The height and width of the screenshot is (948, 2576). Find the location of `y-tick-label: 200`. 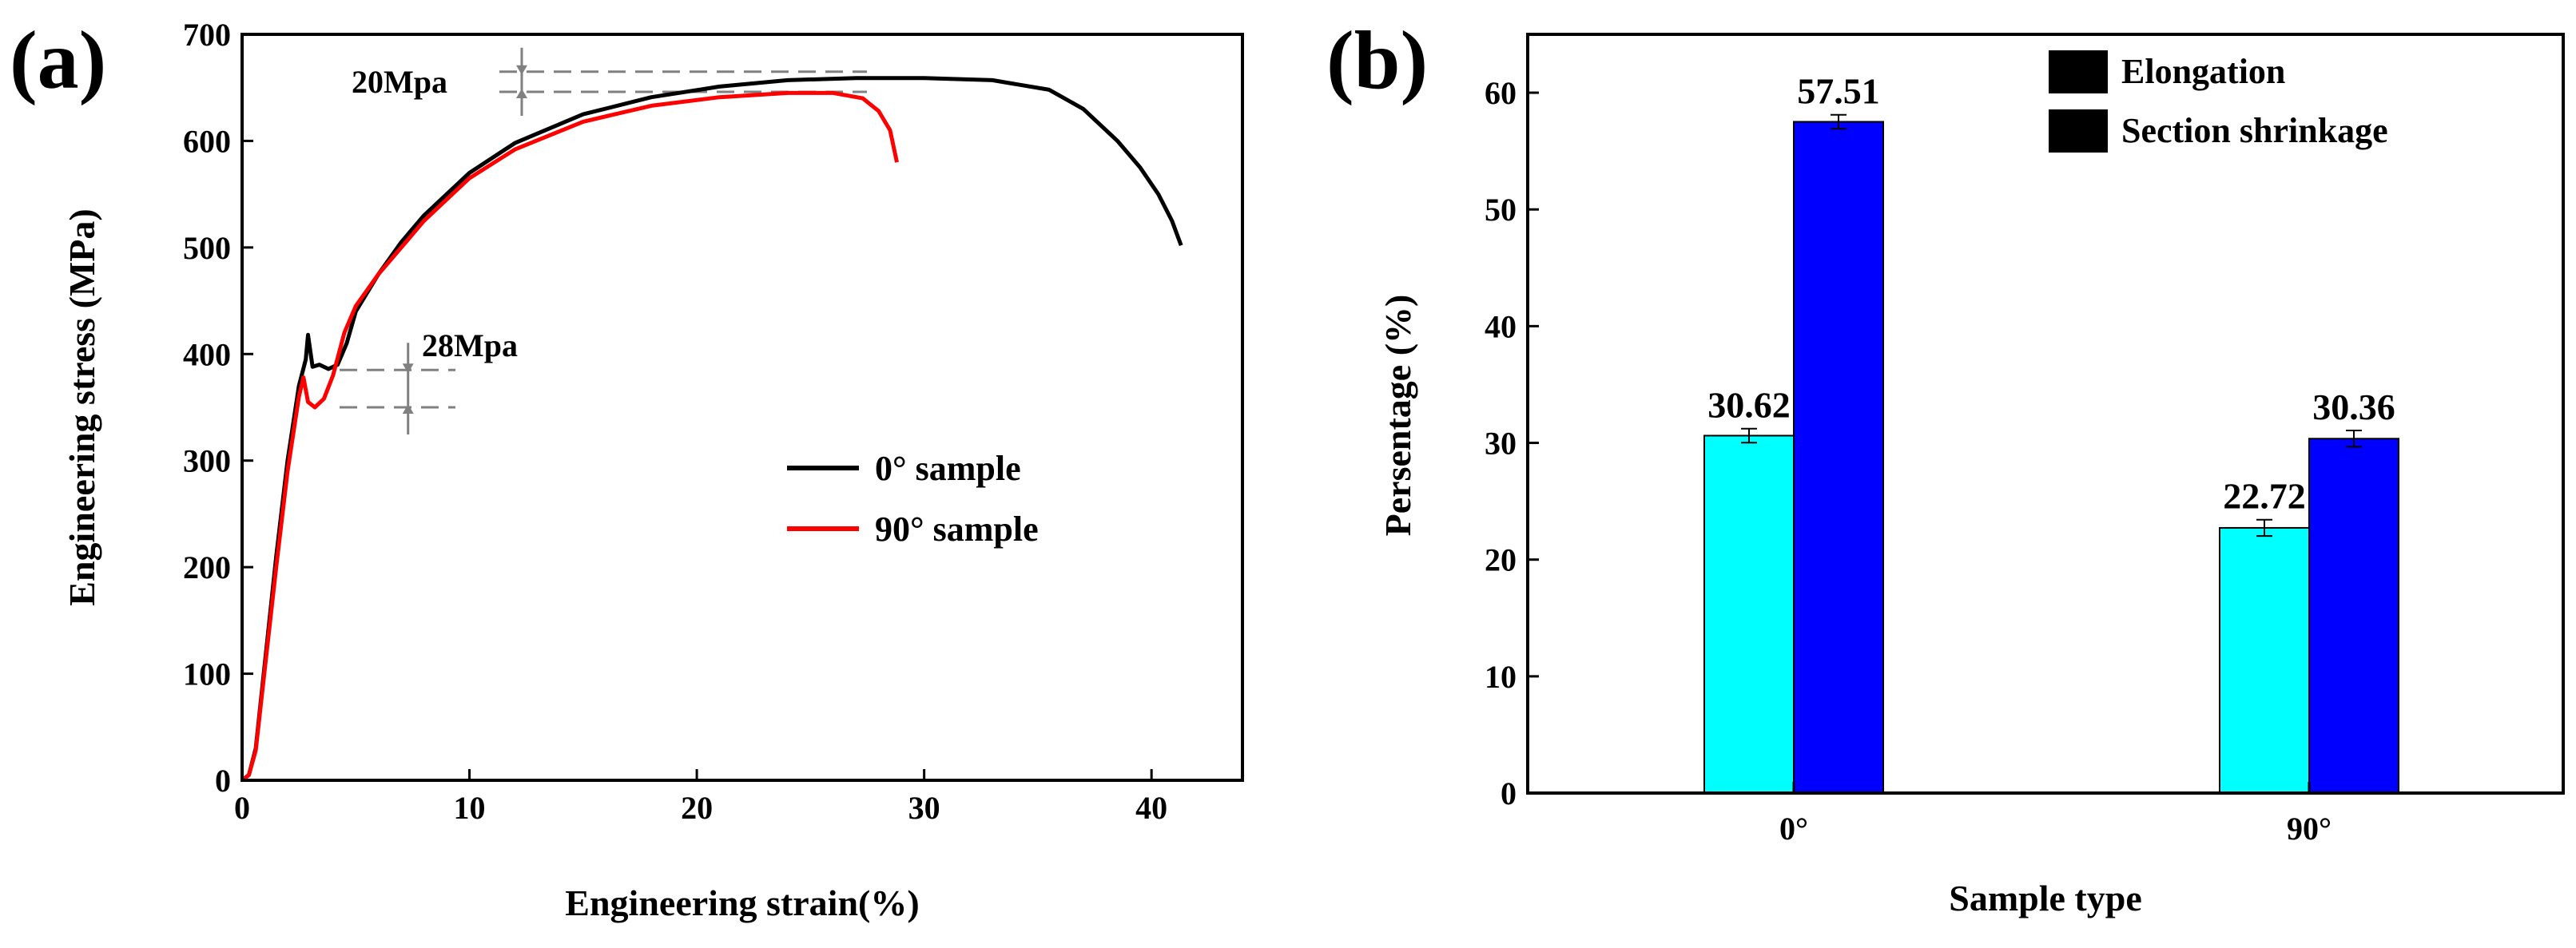

y-tick-label: 200 is located at coordinates (207, 567).